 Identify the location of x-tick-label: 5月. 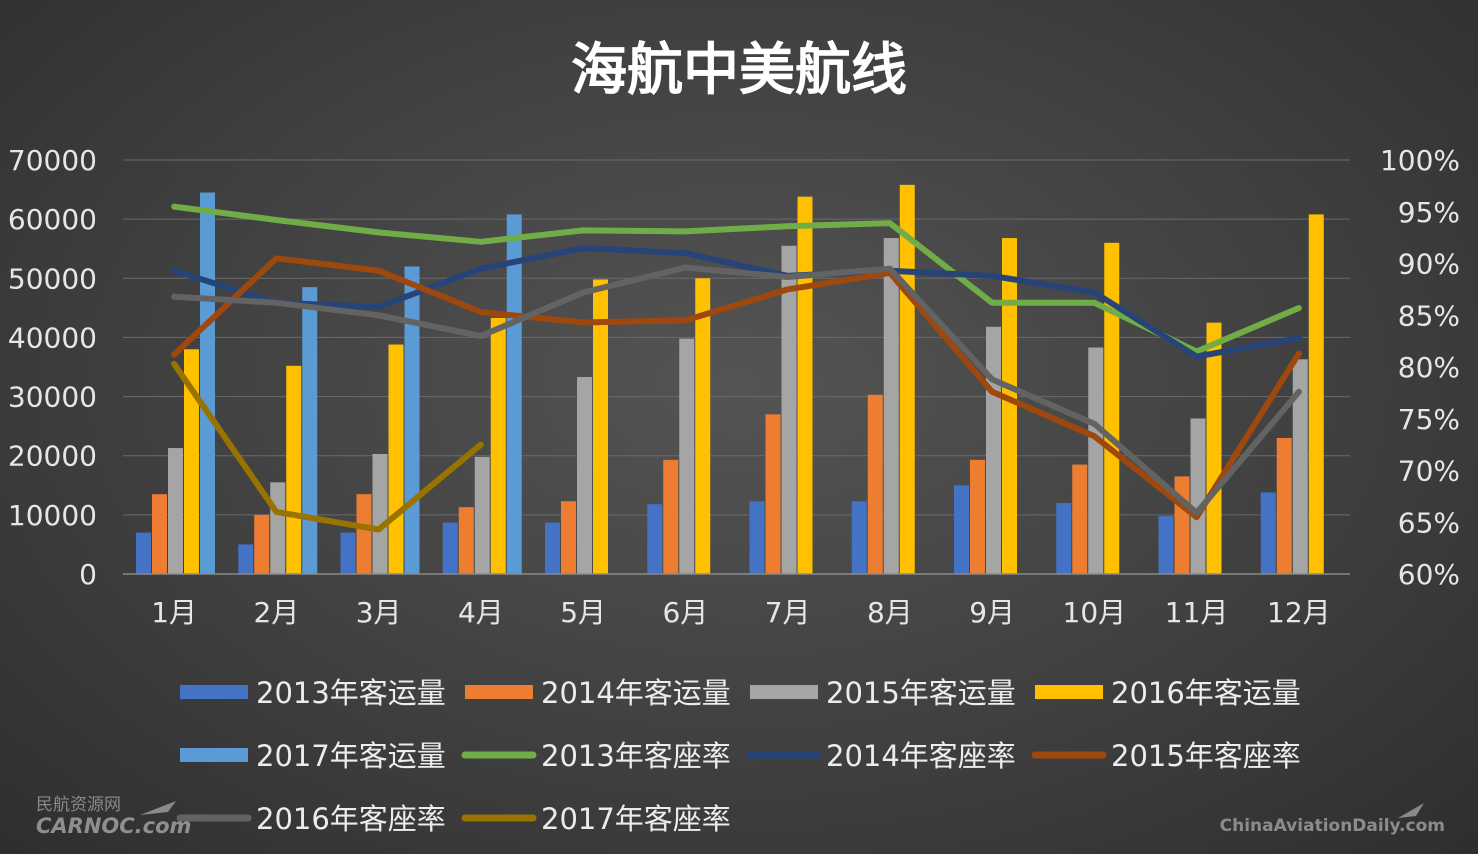
(583, 612).